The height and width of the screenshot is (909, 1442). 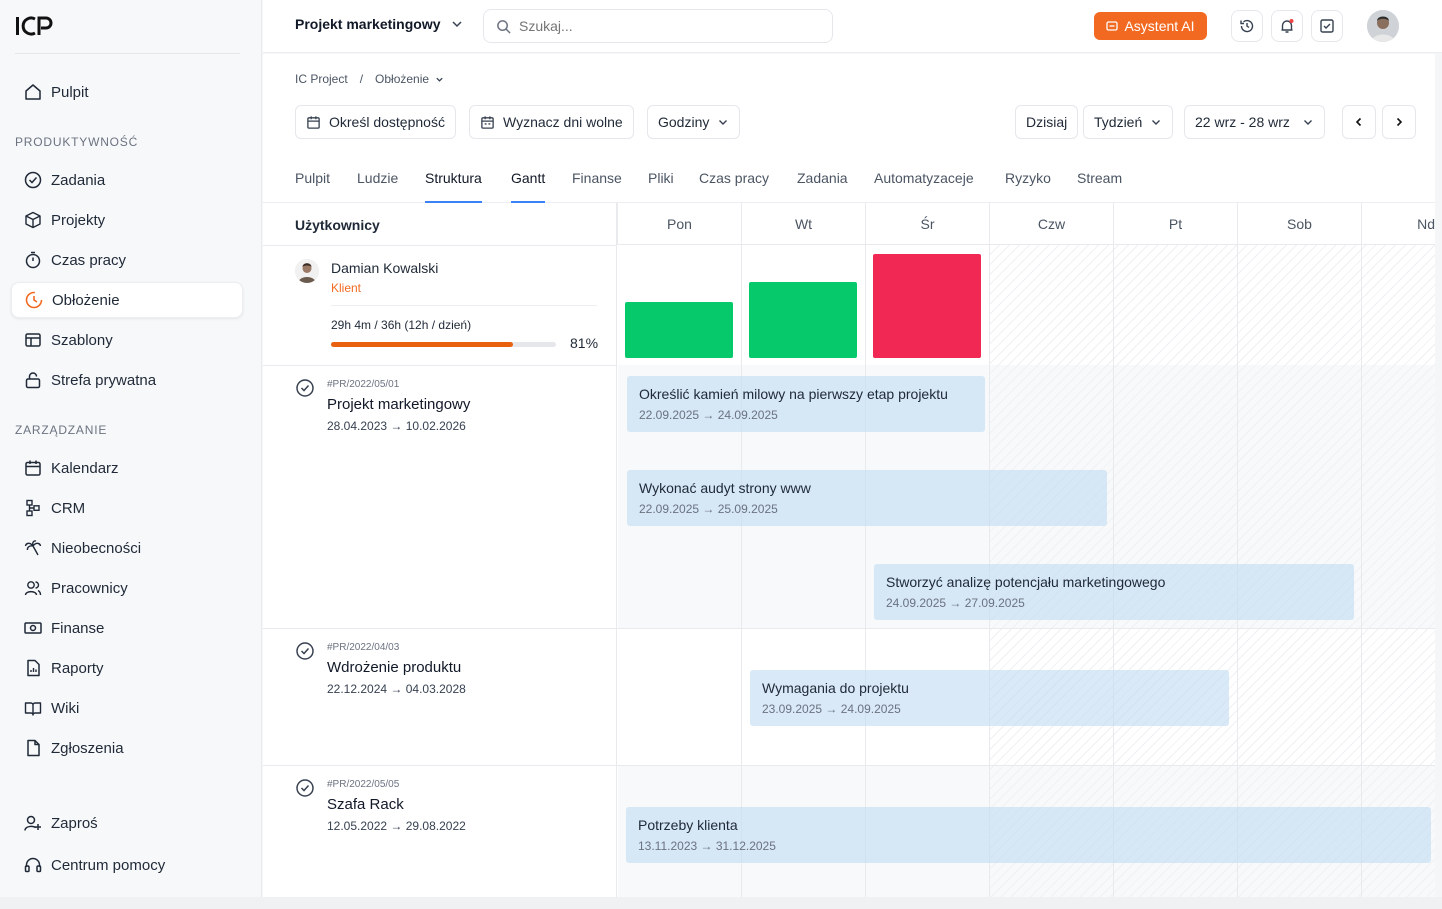 I want to click on tab-struktura: Struktura, so click(x=453, y=186).